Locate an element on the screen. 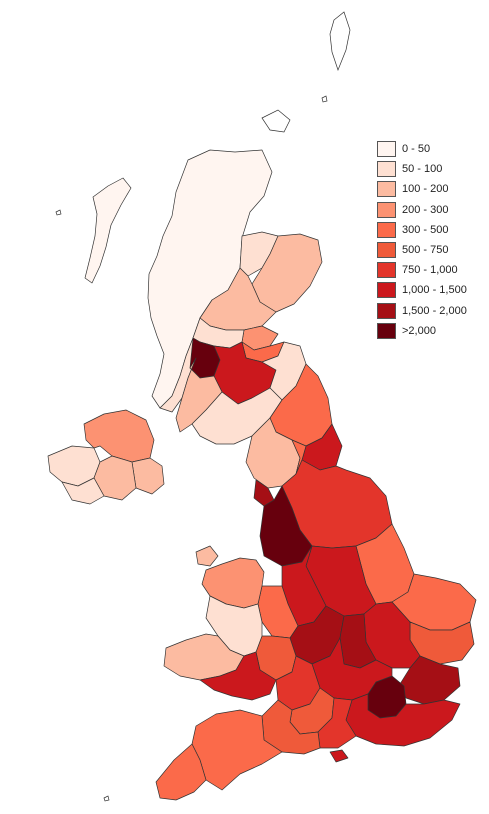 This screenshot has height=814, width=489. legend-item: 200 - 300 is located at coordinates (422, 210).